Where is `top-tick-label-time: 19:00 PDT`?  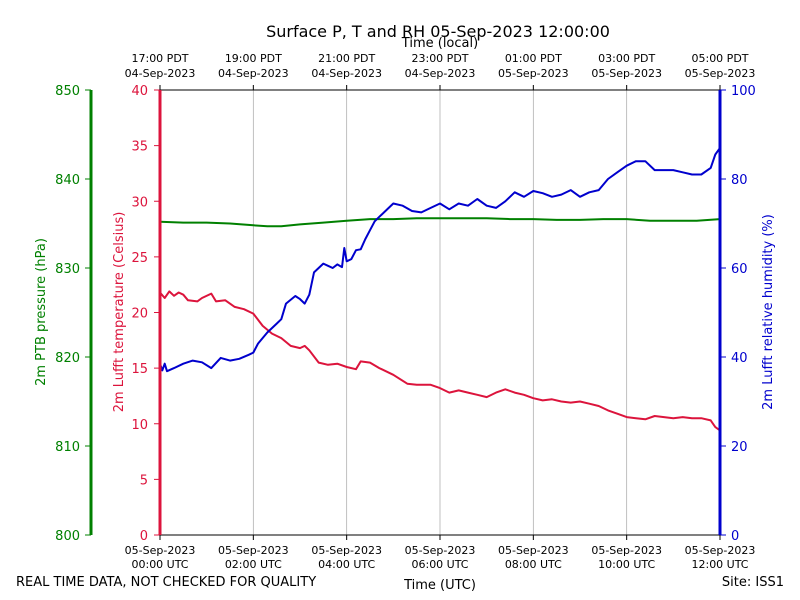
top-tick-label-time: 19:00 PDT is located at coordinates (253, 58).